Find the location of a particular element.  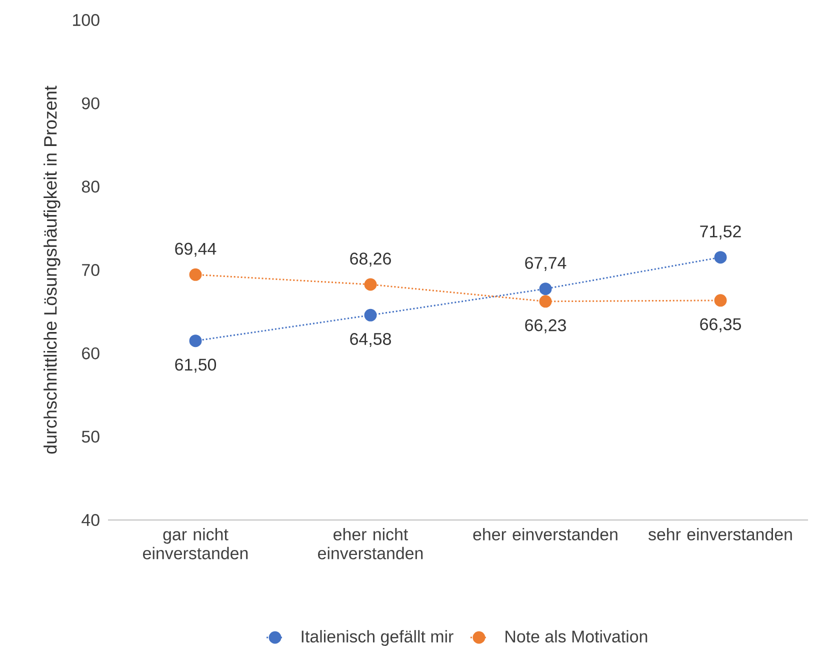

data-label: 71,52 is located at coordinates (720, 232).